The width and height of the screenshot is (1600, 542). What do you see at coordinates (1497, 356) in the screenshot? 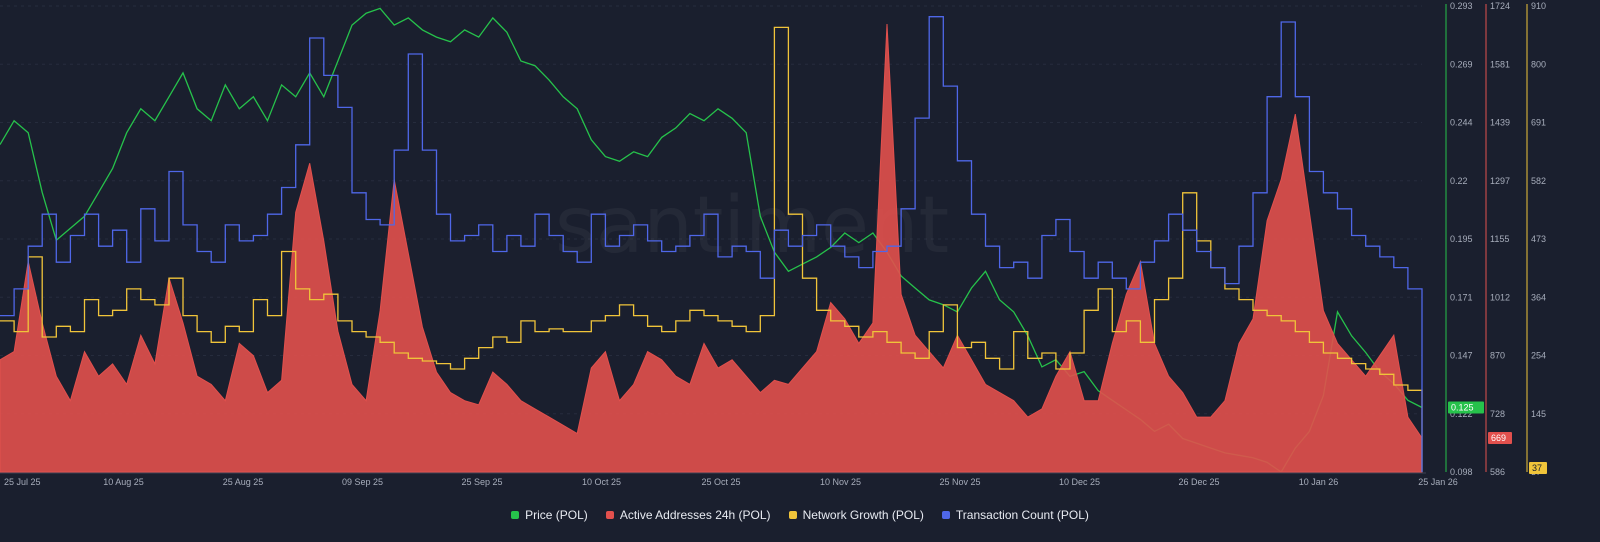
I see `y-tick-active-6: 870` at bounding box center [1497, 356].